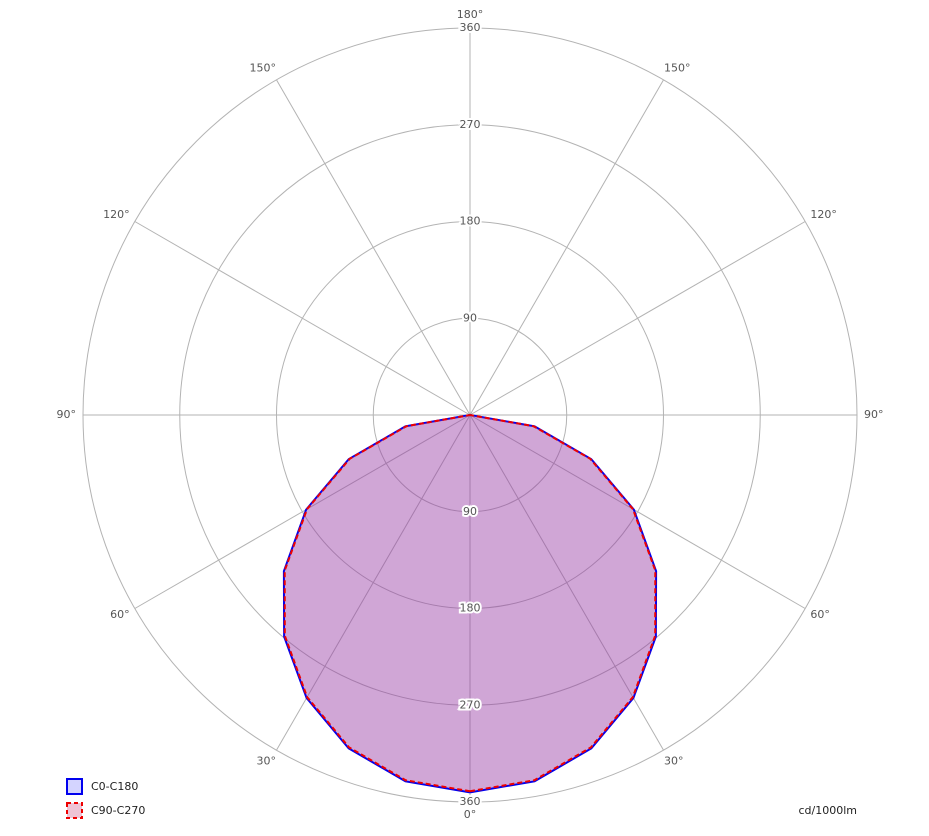 This screenshot has width=929, height=836. What do you see at coordinates (118, 810) in the screenshot?
I see `legend-label: C90-C270` at bounding box center [118, 810].